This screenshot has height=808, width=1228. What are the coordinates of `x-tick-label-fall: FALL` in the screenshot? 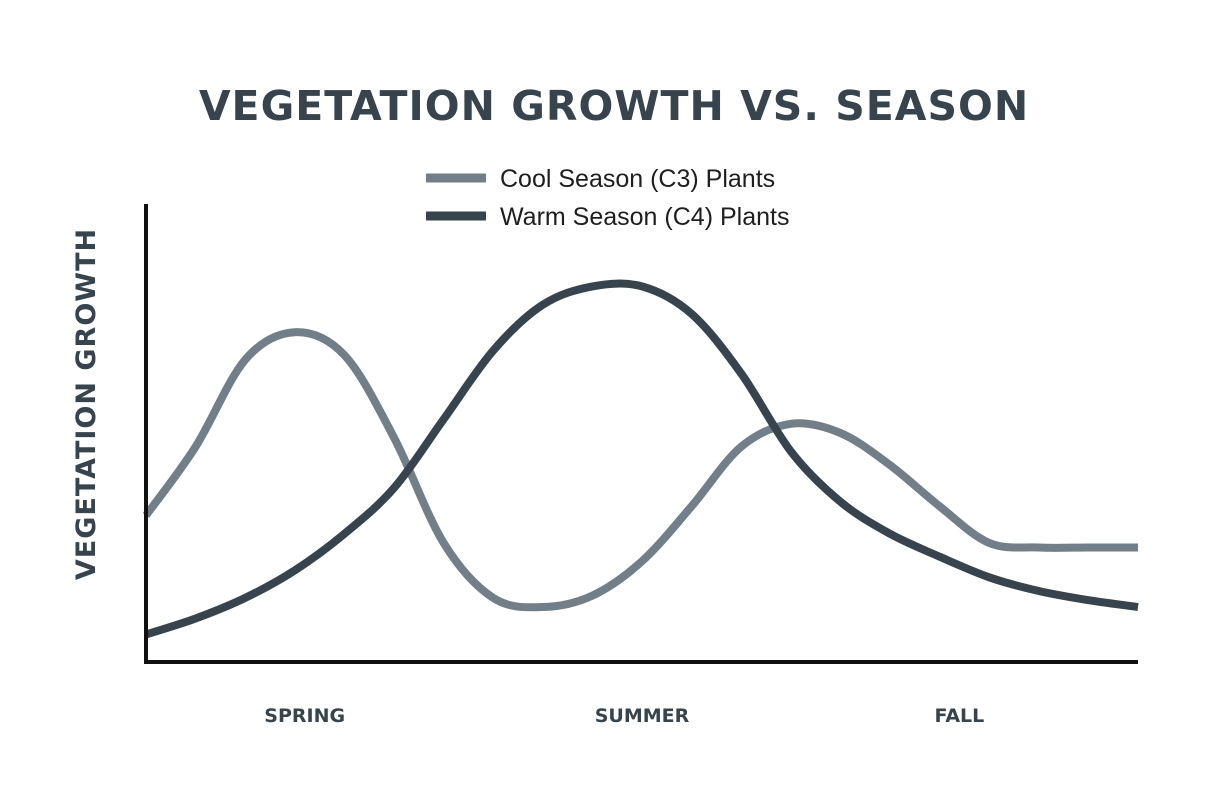 It's located at (960, 716).